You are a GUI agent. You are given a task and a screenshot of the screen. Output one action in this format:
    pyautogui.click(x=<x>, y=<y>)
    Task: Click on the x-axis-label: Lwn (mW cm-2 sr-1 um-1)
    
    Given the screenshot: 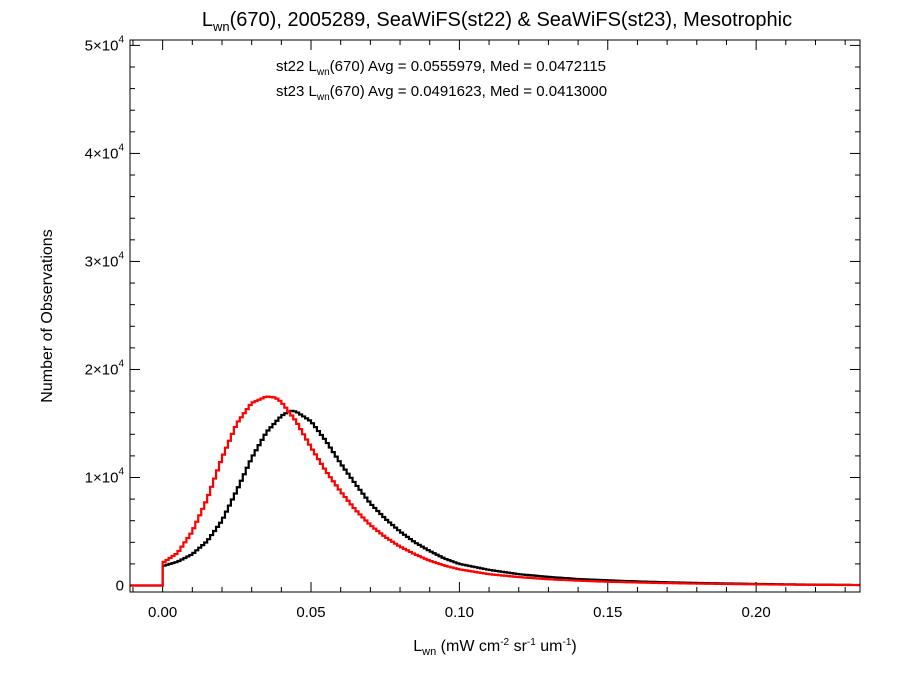 What is the action you would take?
    pyautogui.click(x=494, y=647)
    